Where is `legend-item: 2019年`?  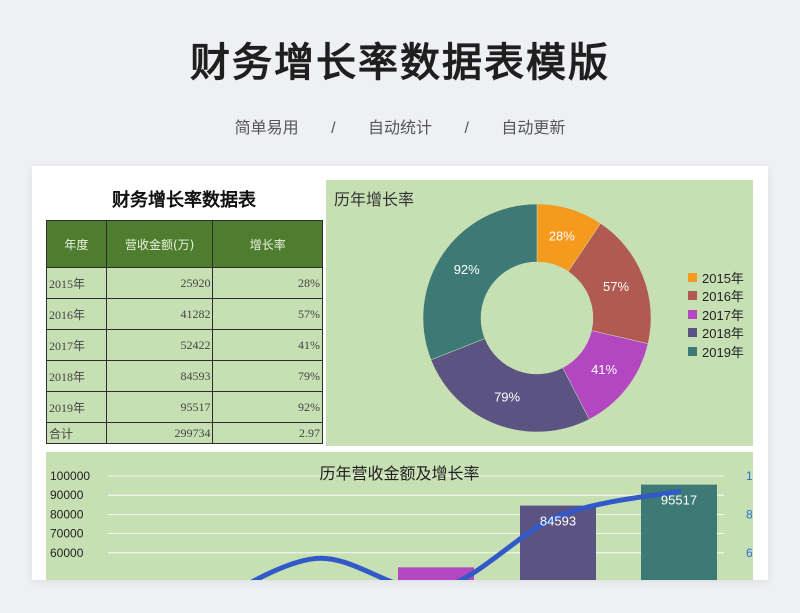 legend-item: 2019年 is located at coordinates (716, 351).